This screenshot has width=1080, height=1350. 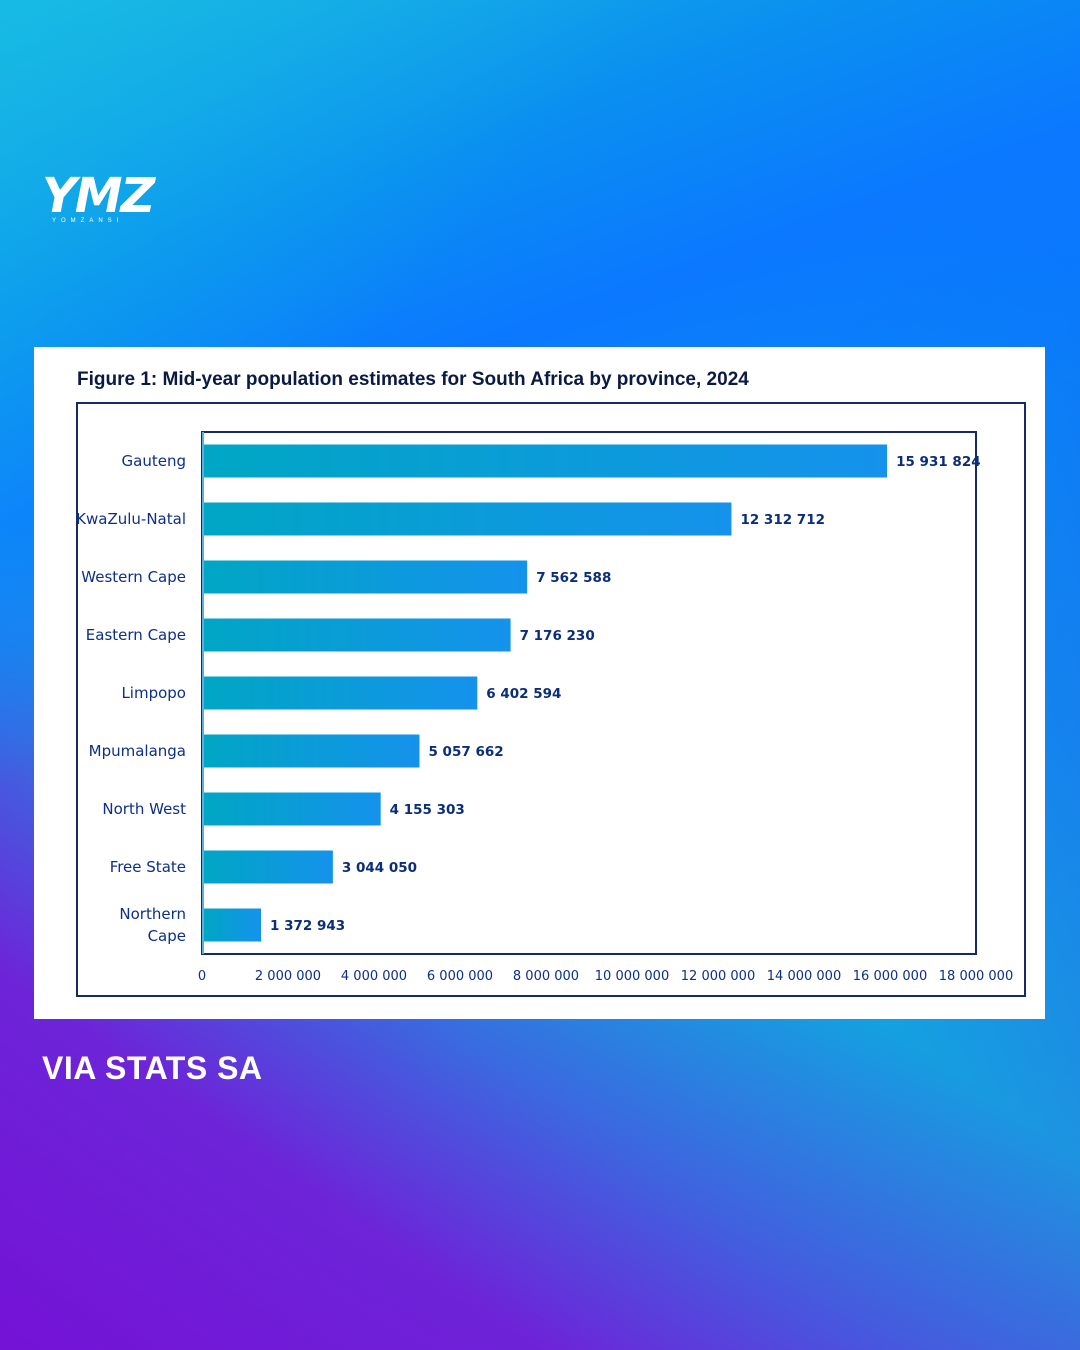 What do you see at coordinates (312, 751) in the screenshot?
I see `bar-mpumalanga` at bounding box center [312, 751].